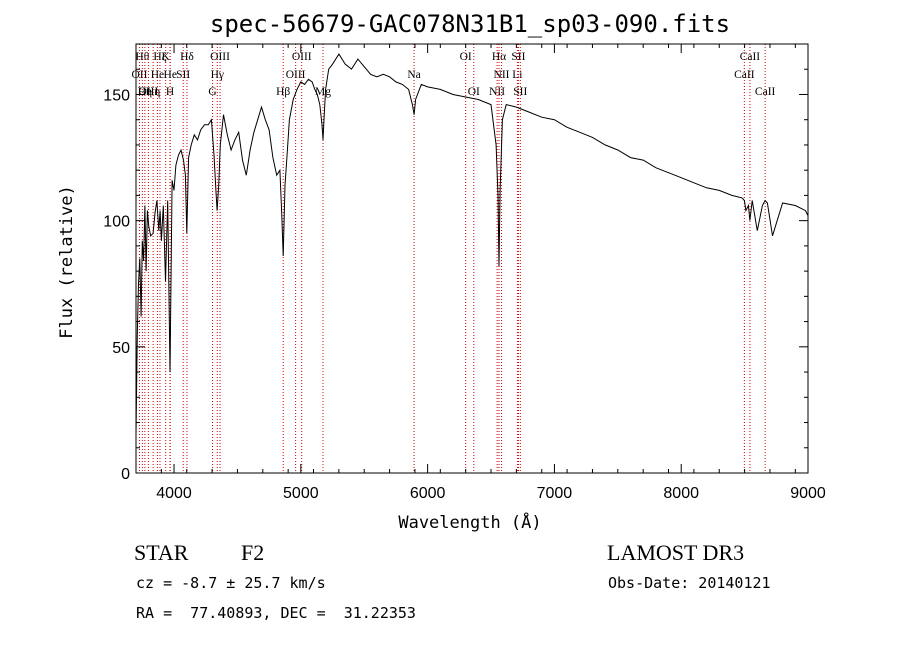 The height and width of the screenshot is (649, 900). I want to click on chart-title: spec-56679-GAC078N31B1_sp03-090.fits, so click(470, 24).